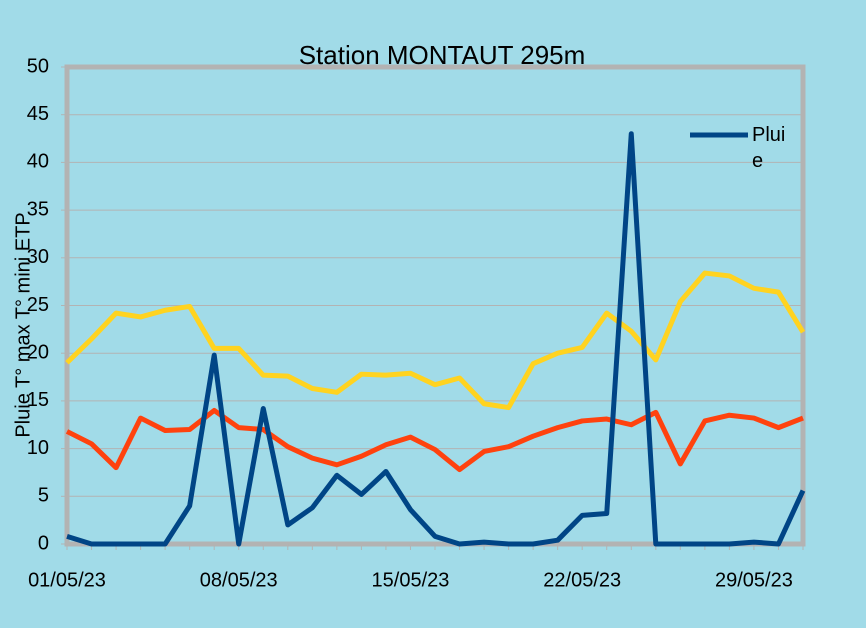 This screenshot has width=868, height=631. I want to click on y-tick-label: 5, so click(43, 496).